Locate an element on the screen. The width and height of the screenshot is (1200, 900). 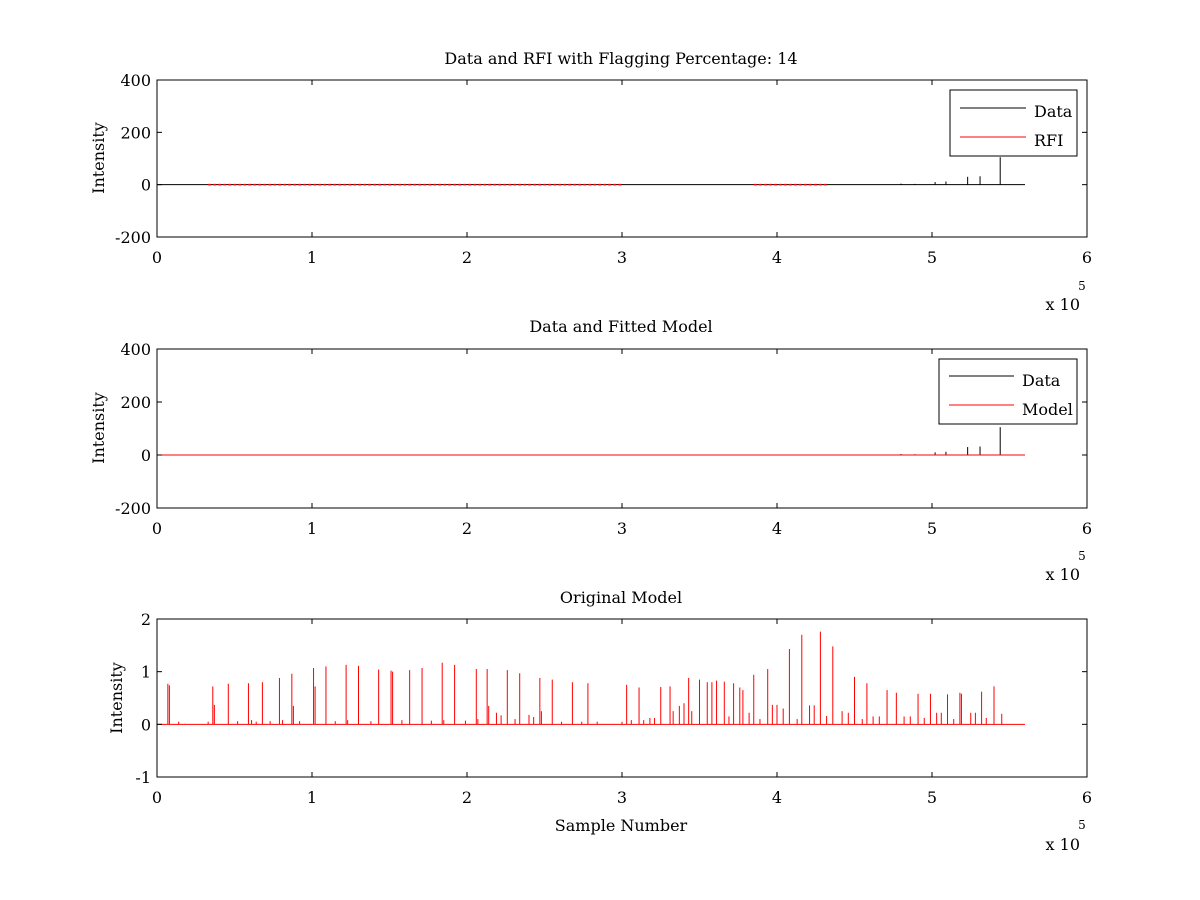
subplot-3-title: Original Model is located at coordinates (621, 597).